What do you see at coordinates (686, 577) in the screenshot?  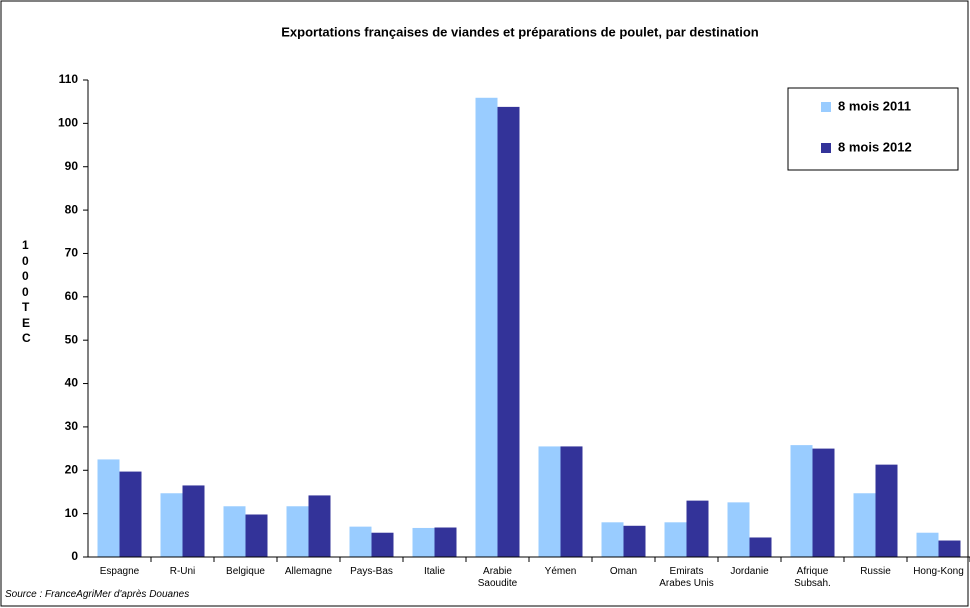 I see `x-tick-label: Emirats Arabes Unis` at bounding box center [686, 577].